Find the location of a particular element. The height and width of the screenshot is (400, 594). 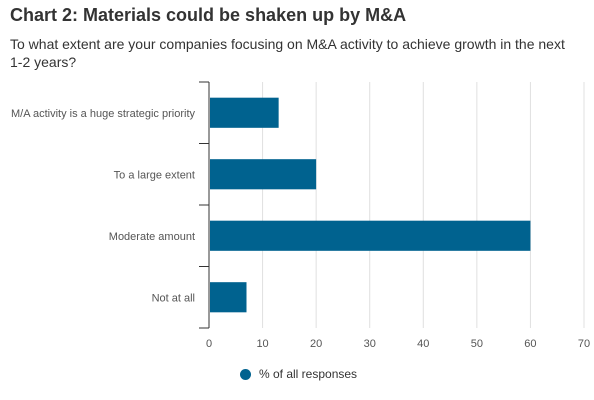

x-tick-label: 20 is located at coordinates (316, 344).